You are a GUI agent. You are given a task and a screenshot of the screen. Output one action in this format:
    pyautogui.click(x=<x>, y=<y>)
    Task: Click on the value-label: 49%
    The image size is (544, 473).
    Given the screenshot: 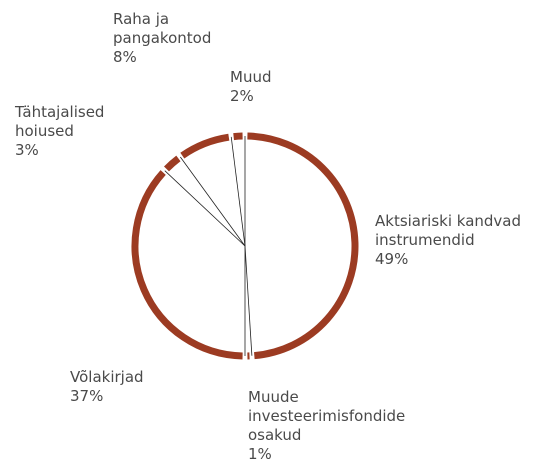 What is the action you would take?
    pyautogui.click(x=392, y=259)
    